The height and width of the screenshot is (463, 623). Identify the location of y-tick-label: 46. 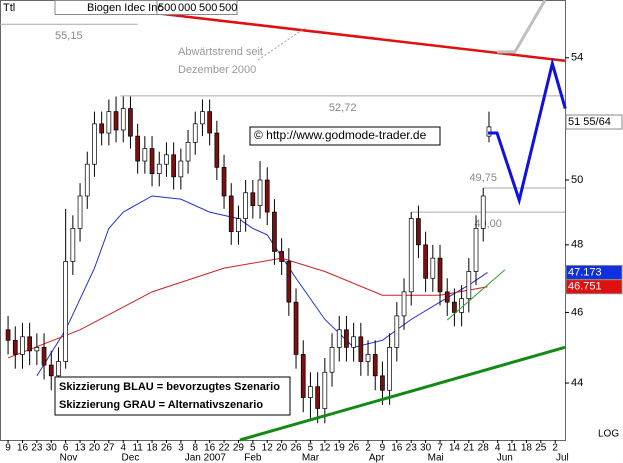
(577, 312).